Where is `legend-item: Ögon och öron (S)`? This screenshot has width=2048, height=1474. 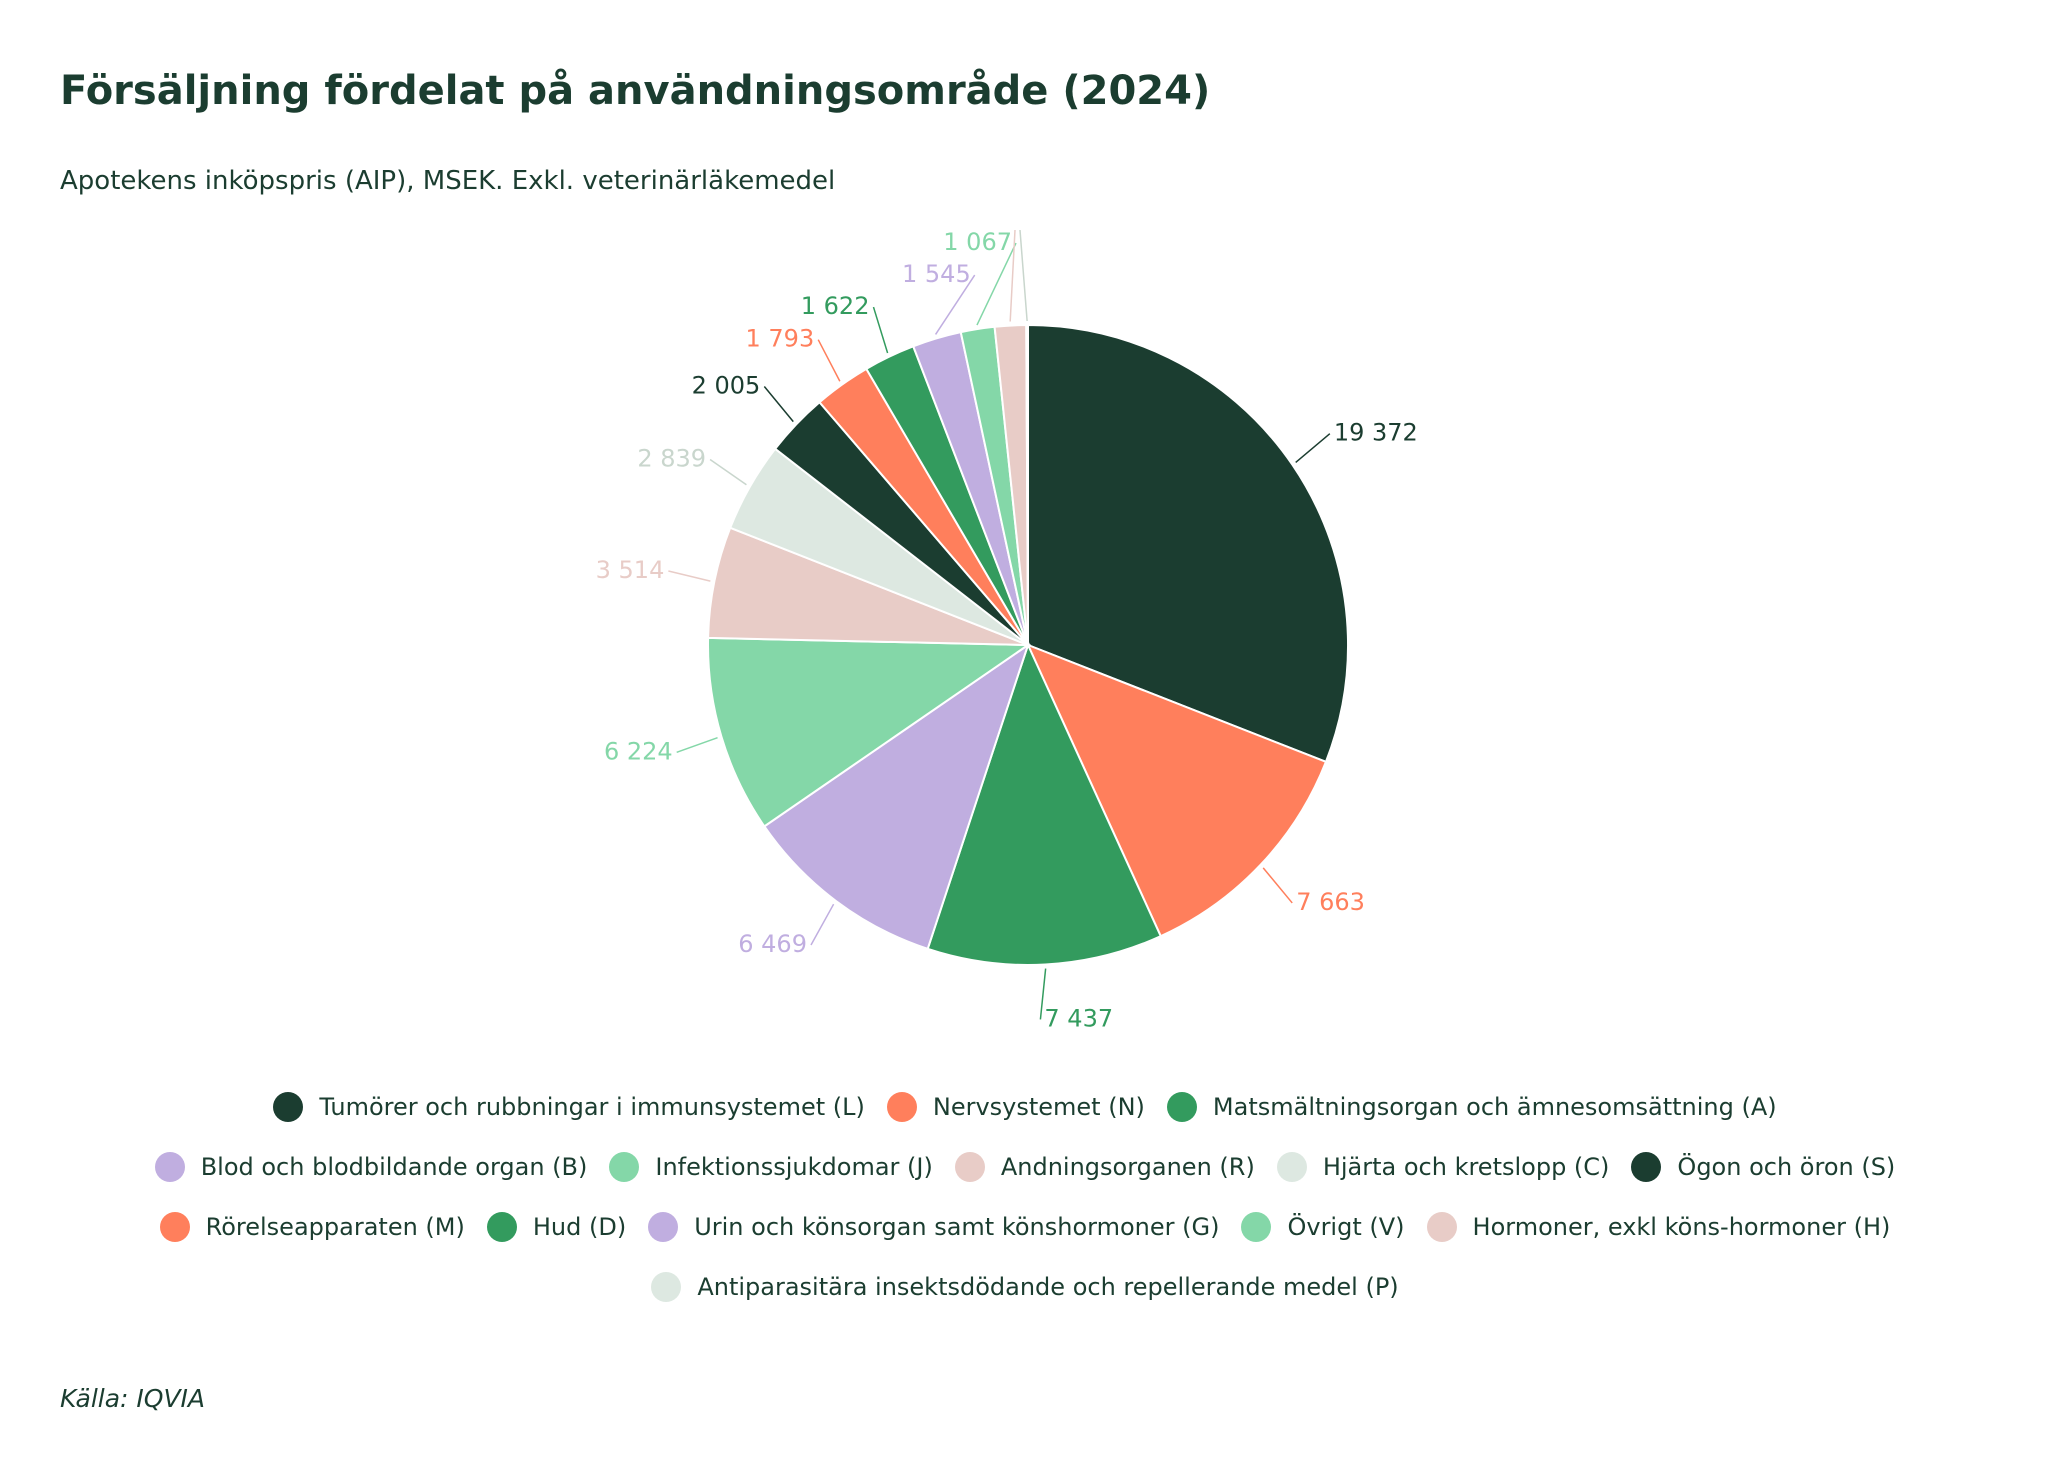 legend-item: Ögon och öron (S) is located at coordinates (1763, 1167).